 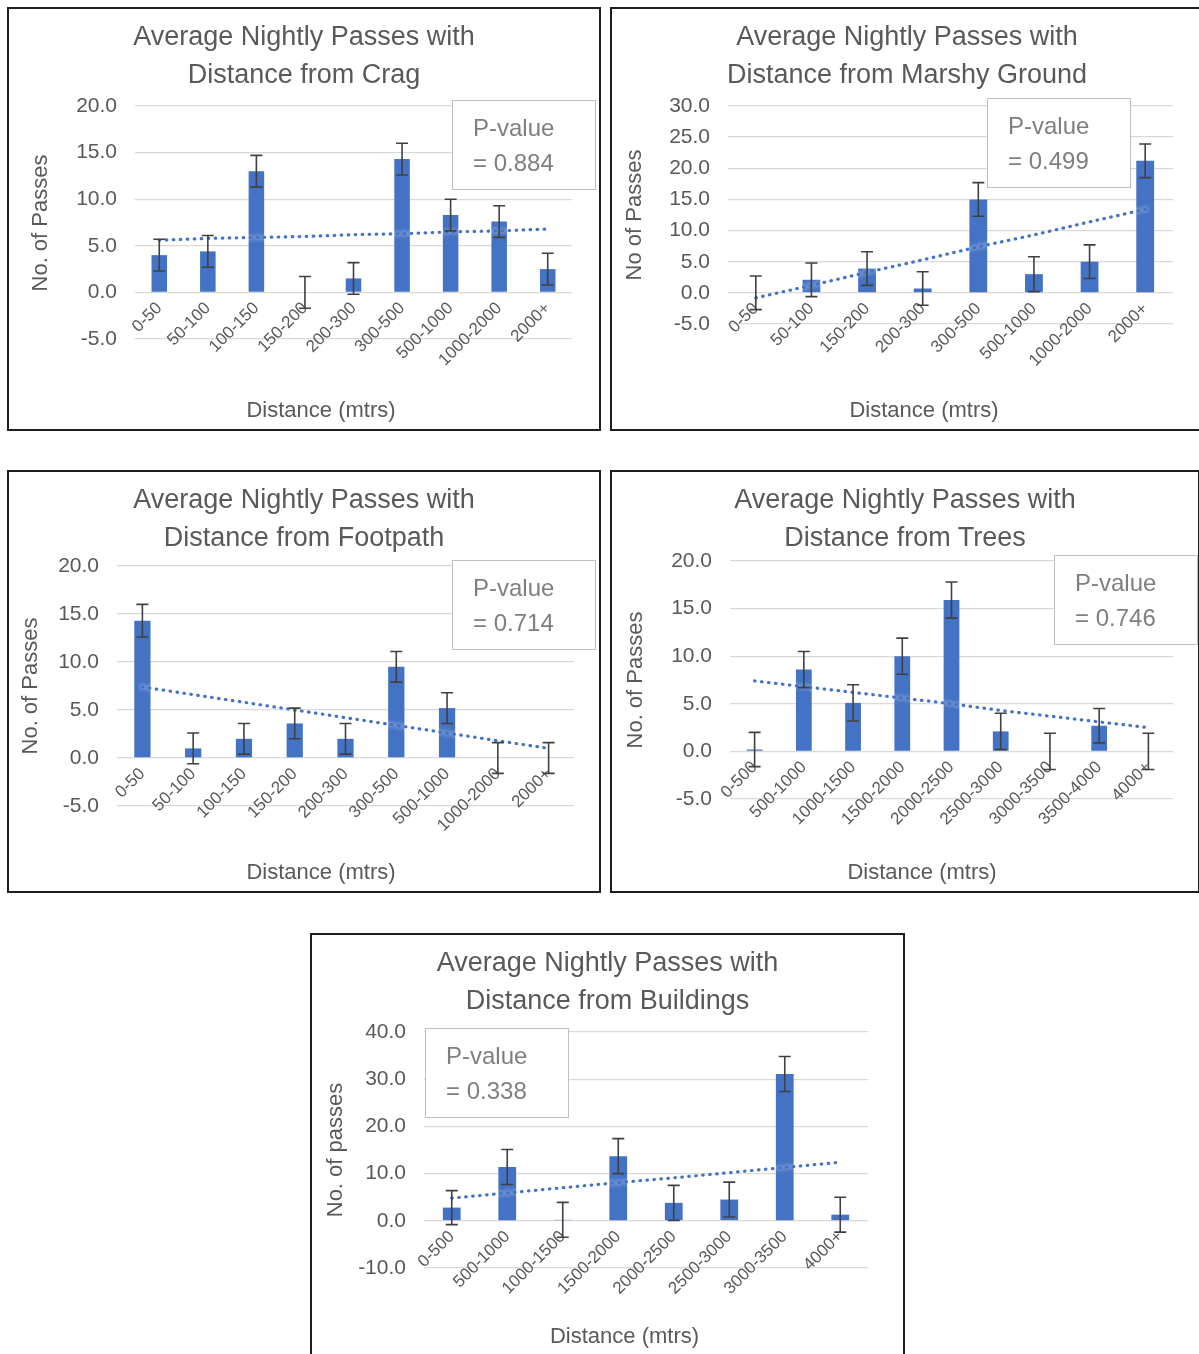 What do you see at coordinates (689, 135) in the screenshot?
I see `y-tick-label: 25.0` at bounding box center [689, 135].